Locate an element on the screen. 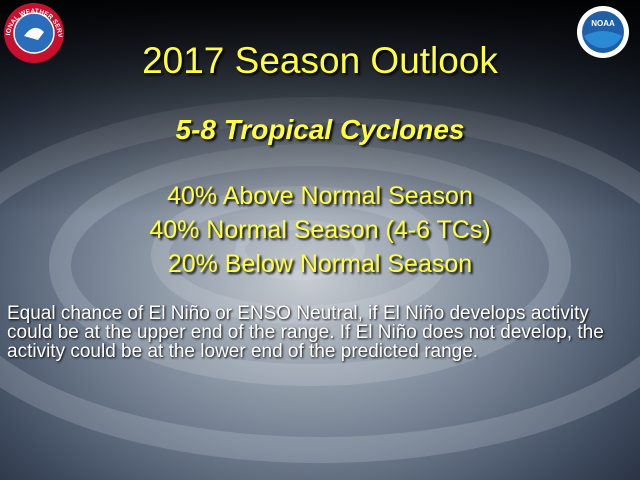  title: 2017 Season Outlook is located at coordinates (320, 60).